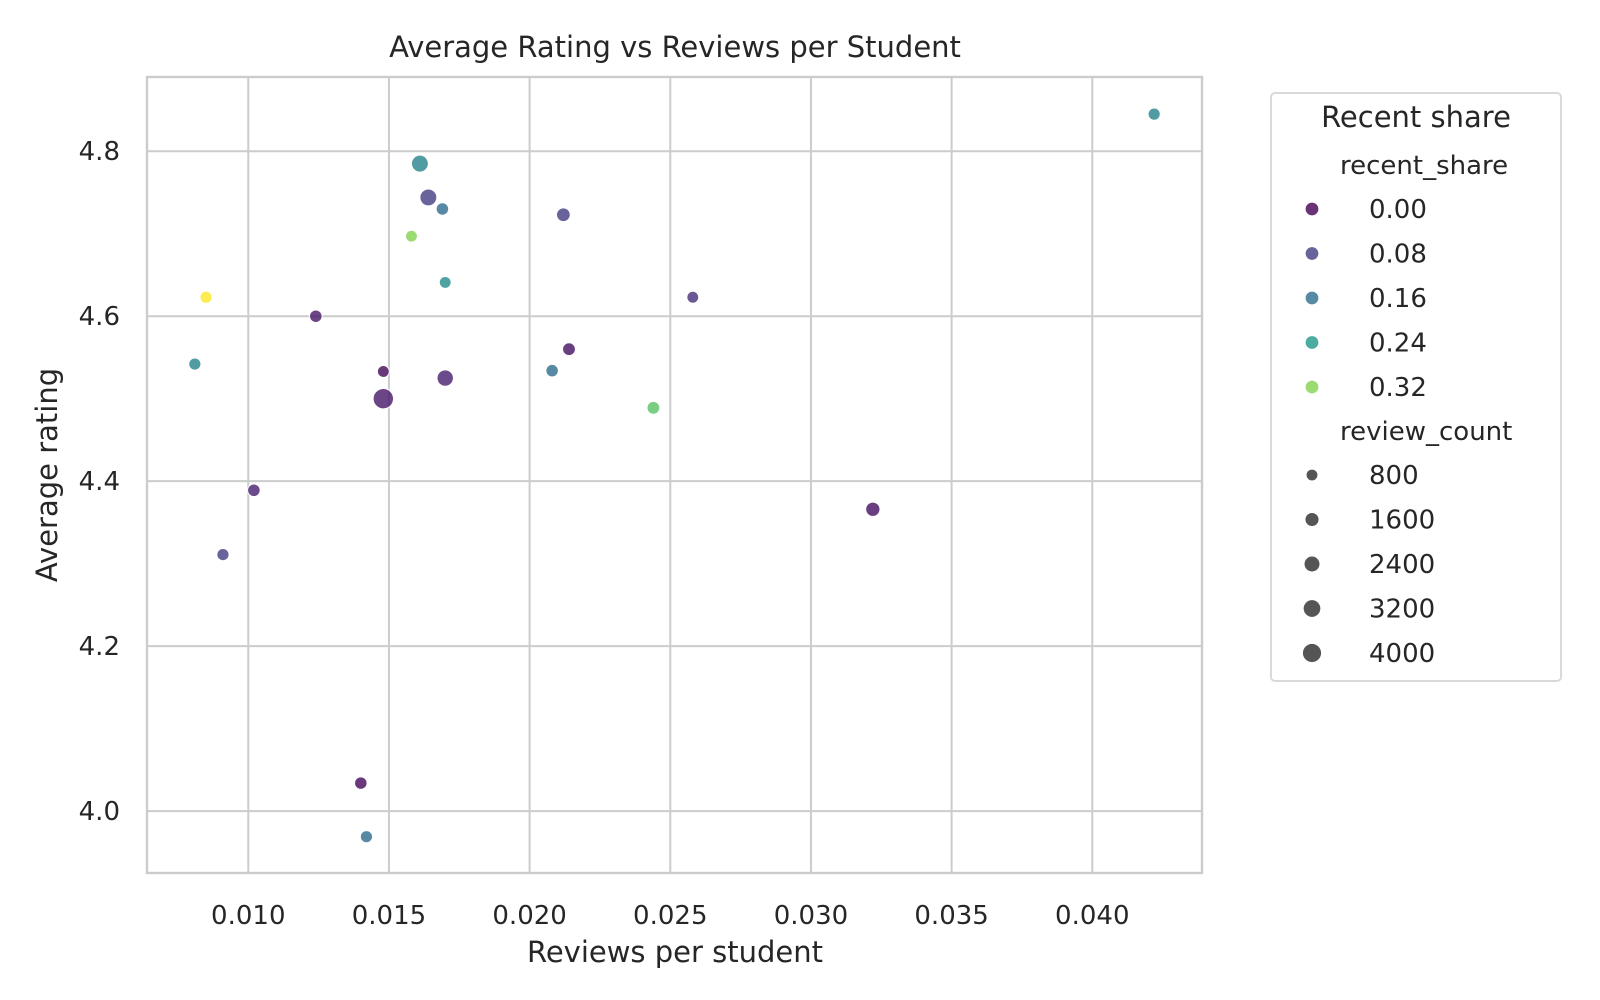 Image resolution: width=1600 pixels, height=1000 pixels. Describe the element at coordinates (99, 812) in the screenshot. I see `y-tick-label: 4.0` at that location.